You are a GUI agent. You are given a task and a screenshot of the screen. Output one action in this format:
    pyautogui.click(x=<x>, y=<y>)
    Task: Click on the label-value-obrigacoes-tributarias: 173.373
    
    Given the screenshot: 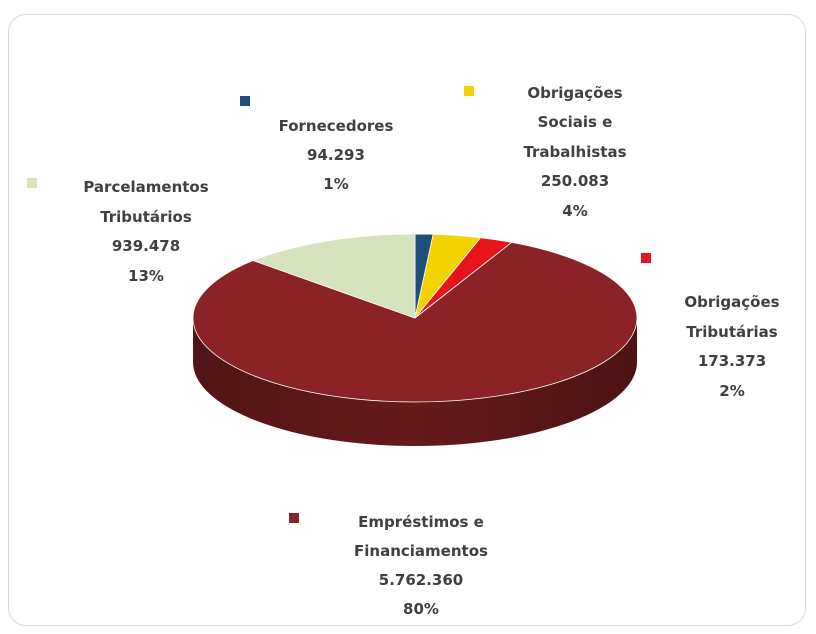 What is the action you would take?
    pyautogui.click(x=732, y=361)
    